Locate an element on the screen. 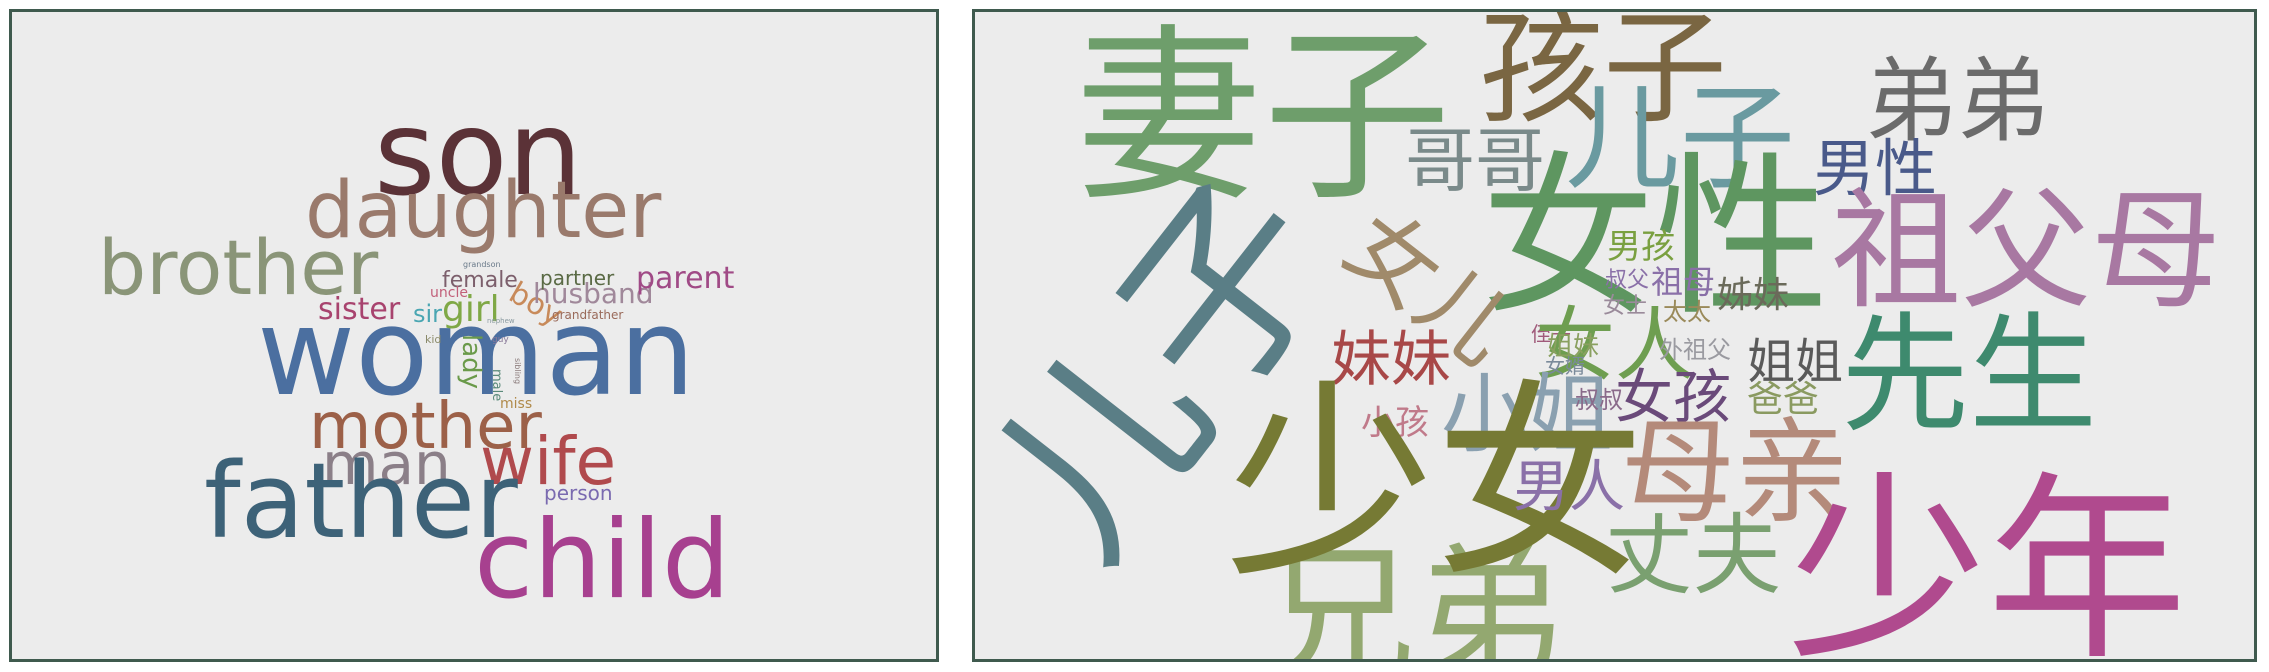 The height and width of the screenshot is (672, 2269). word-guy: guy is located at coordinates (500, 340).